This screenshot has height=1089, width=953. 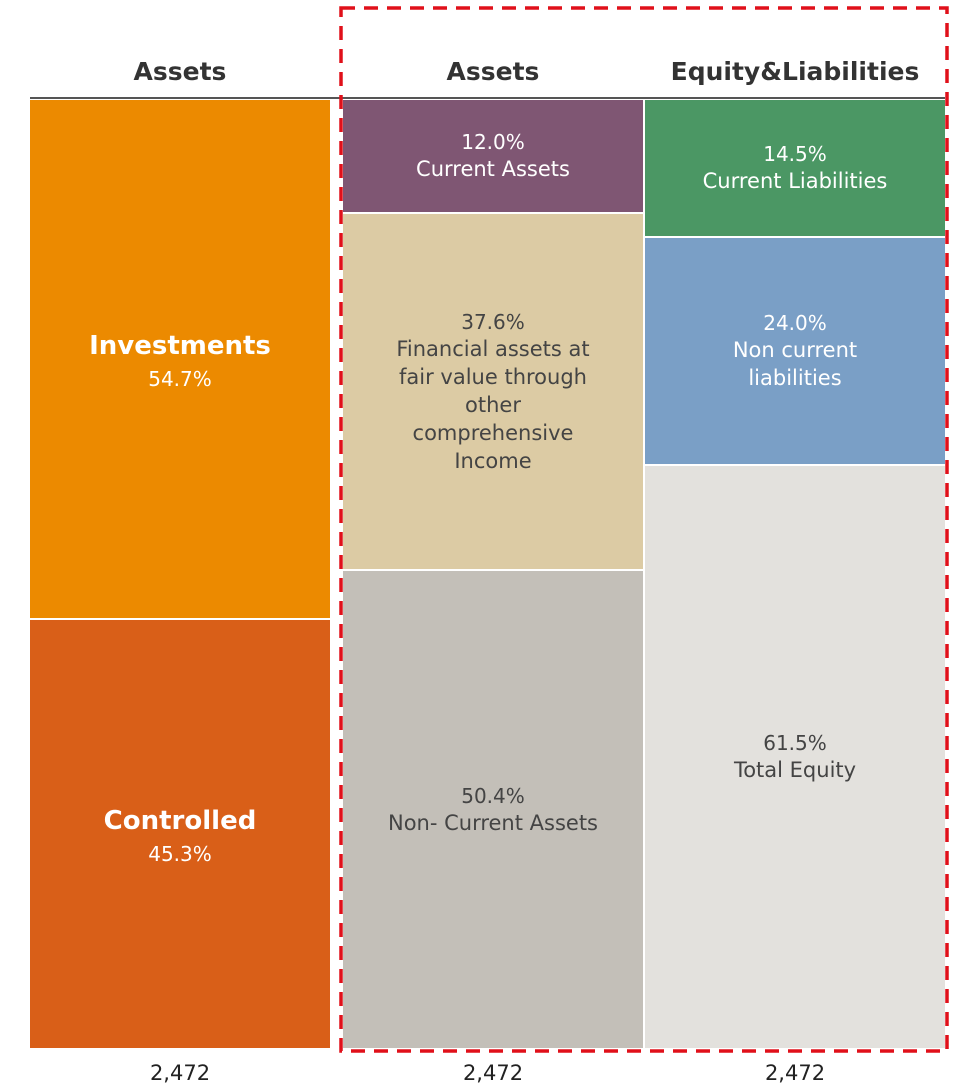 I want to click on segment-name: Non- Current Assets, so click(x=492, y=822).